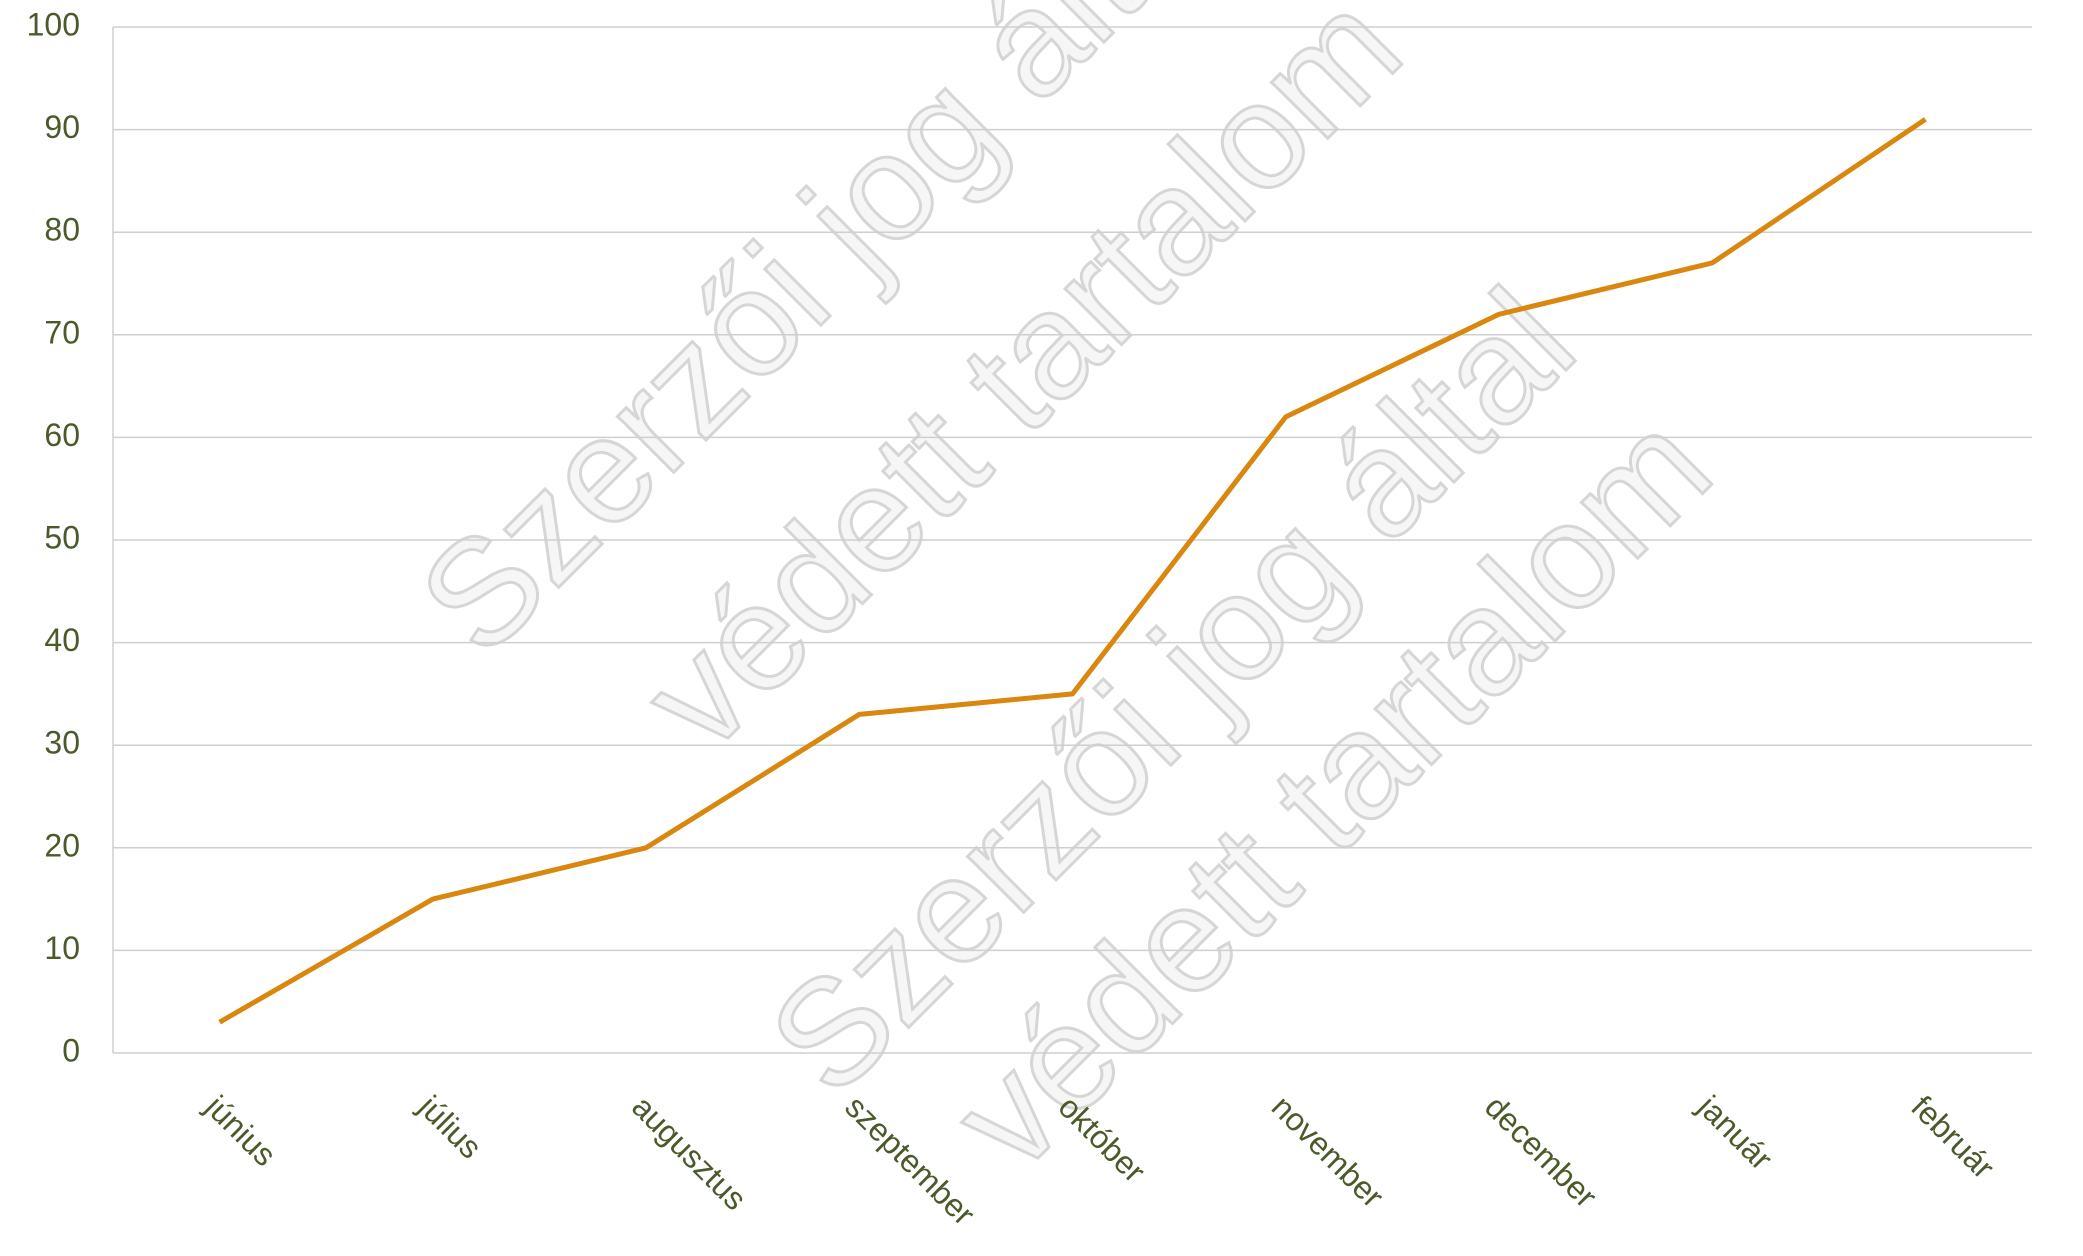 The width and height of the screenshot is (2083, 1256). What do you see at coordinates (1328, 1151) in the screenshot?
I see `x-tick-label: november` at bounding box center [1328, 1151].